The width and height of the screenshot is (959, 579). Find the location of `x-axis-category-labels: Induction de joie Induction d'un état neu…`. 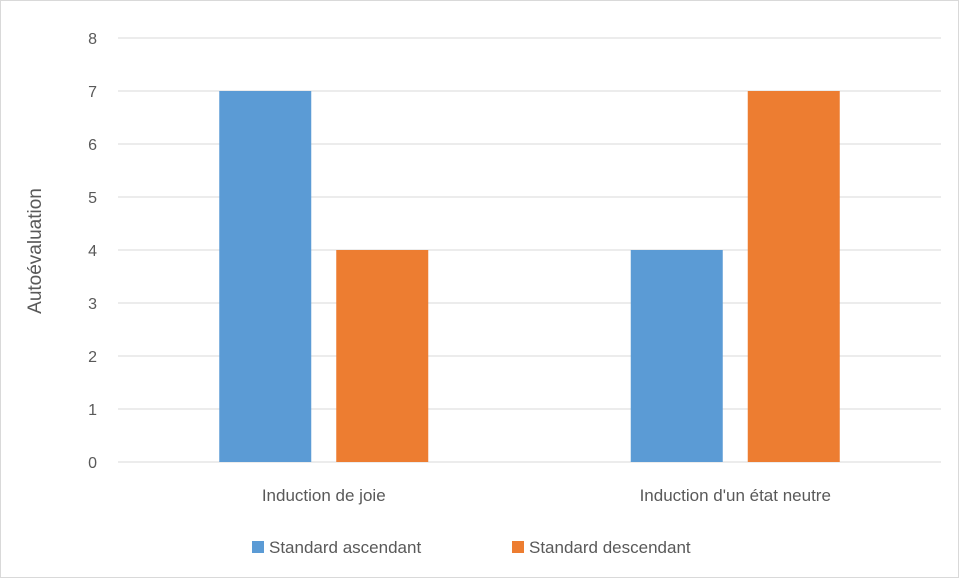

x-axis-category-labels: Induction de joie Induction d'un état neu… is located at coordinates (546, 495).